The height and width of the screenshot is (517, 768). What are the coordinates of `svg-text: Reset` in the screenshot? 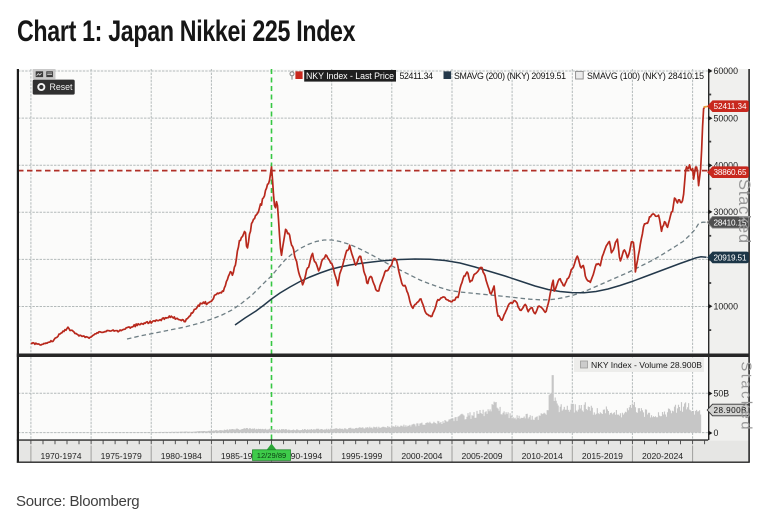 It's located at (62, 87).